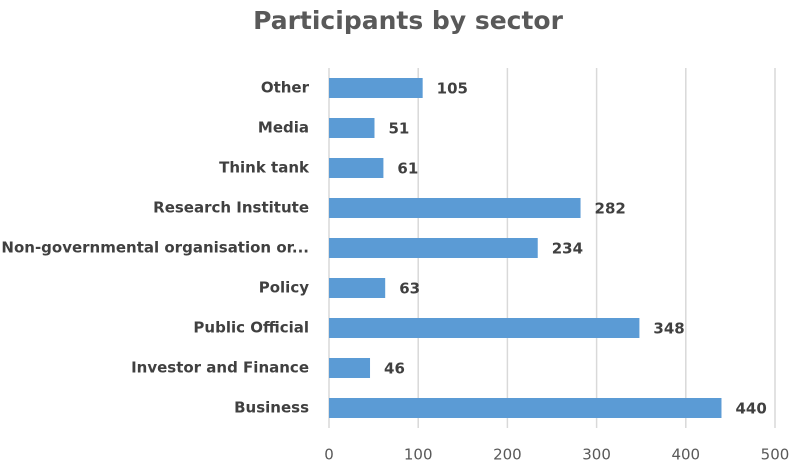  I want to click on y-tick-label: Think tank, so click(264, 168).